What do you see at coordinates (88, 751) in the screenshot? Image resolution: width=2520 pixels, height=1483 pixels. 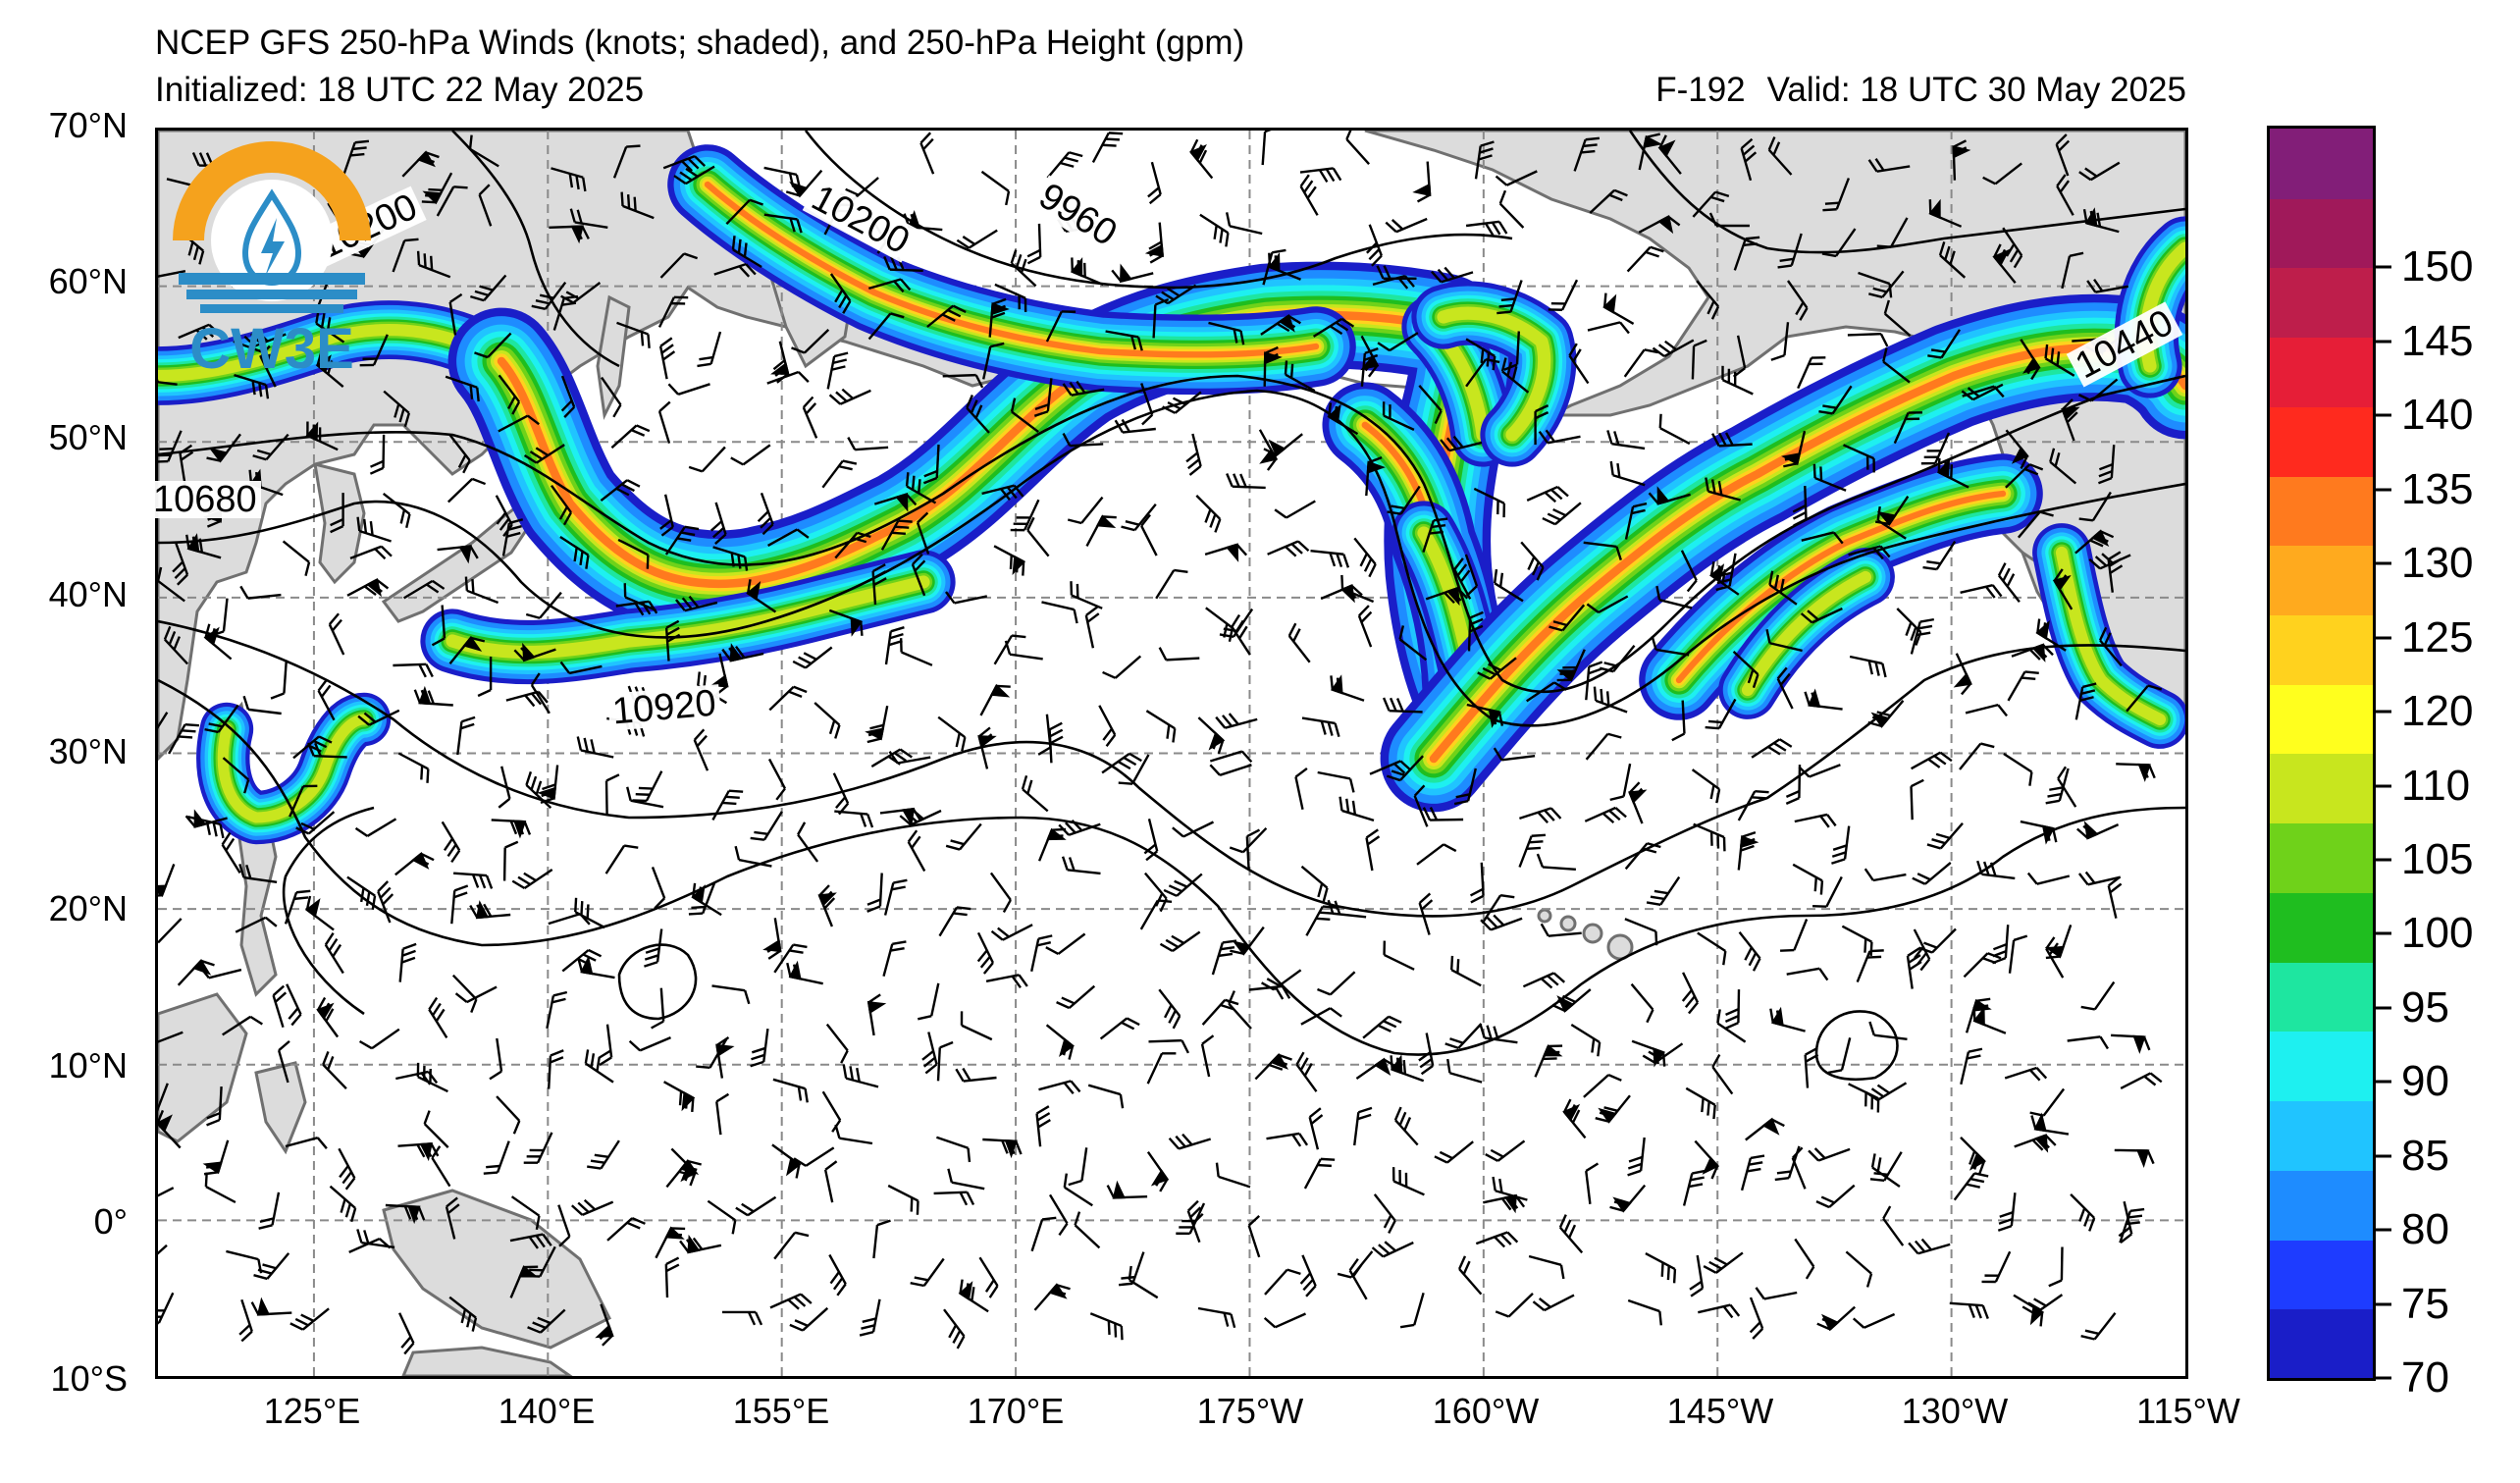 I see `lat-label-30: 30°N` at bounding box center [88, 751].